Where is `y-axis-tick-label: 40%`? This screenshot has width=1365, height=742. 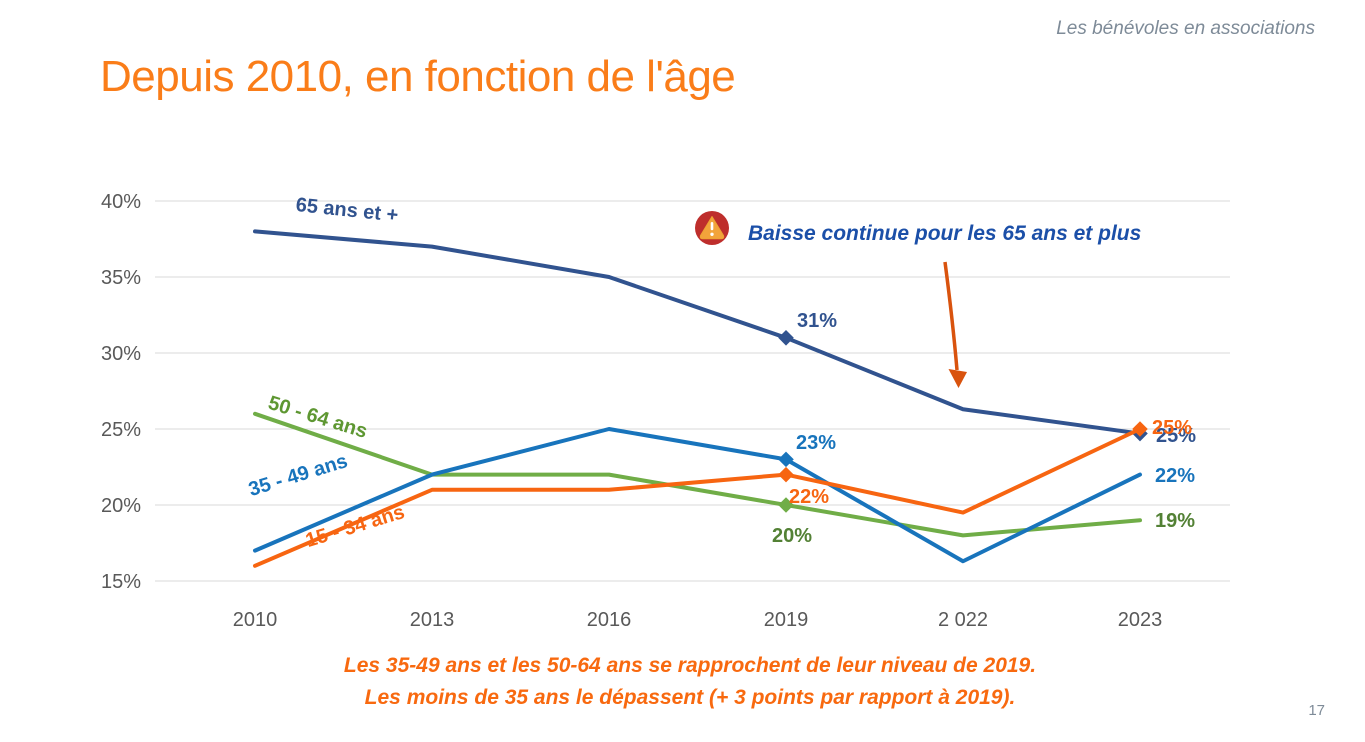
y-axis-tick-label: 40% is located at coordinates (121, 202).